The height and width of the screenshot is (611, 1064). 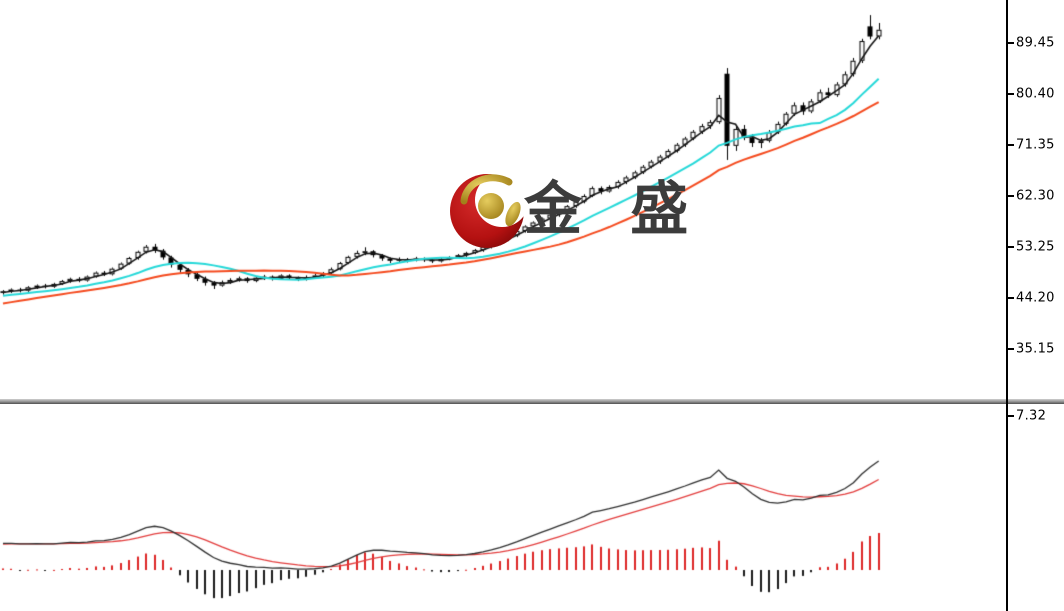 I want to click on y-axis-label: 53.25, so click(x=1035, y=247).